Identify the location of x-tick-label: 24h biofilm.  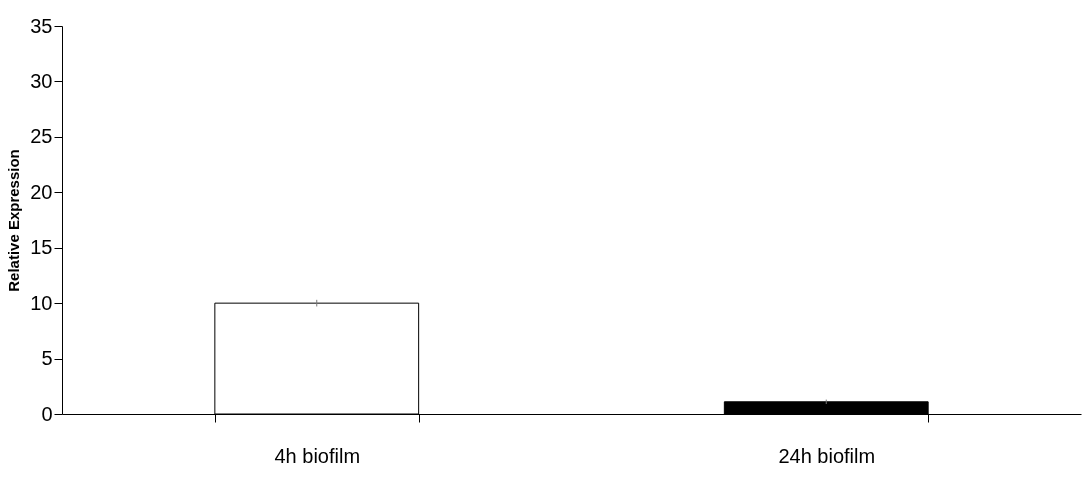
(827, 455).